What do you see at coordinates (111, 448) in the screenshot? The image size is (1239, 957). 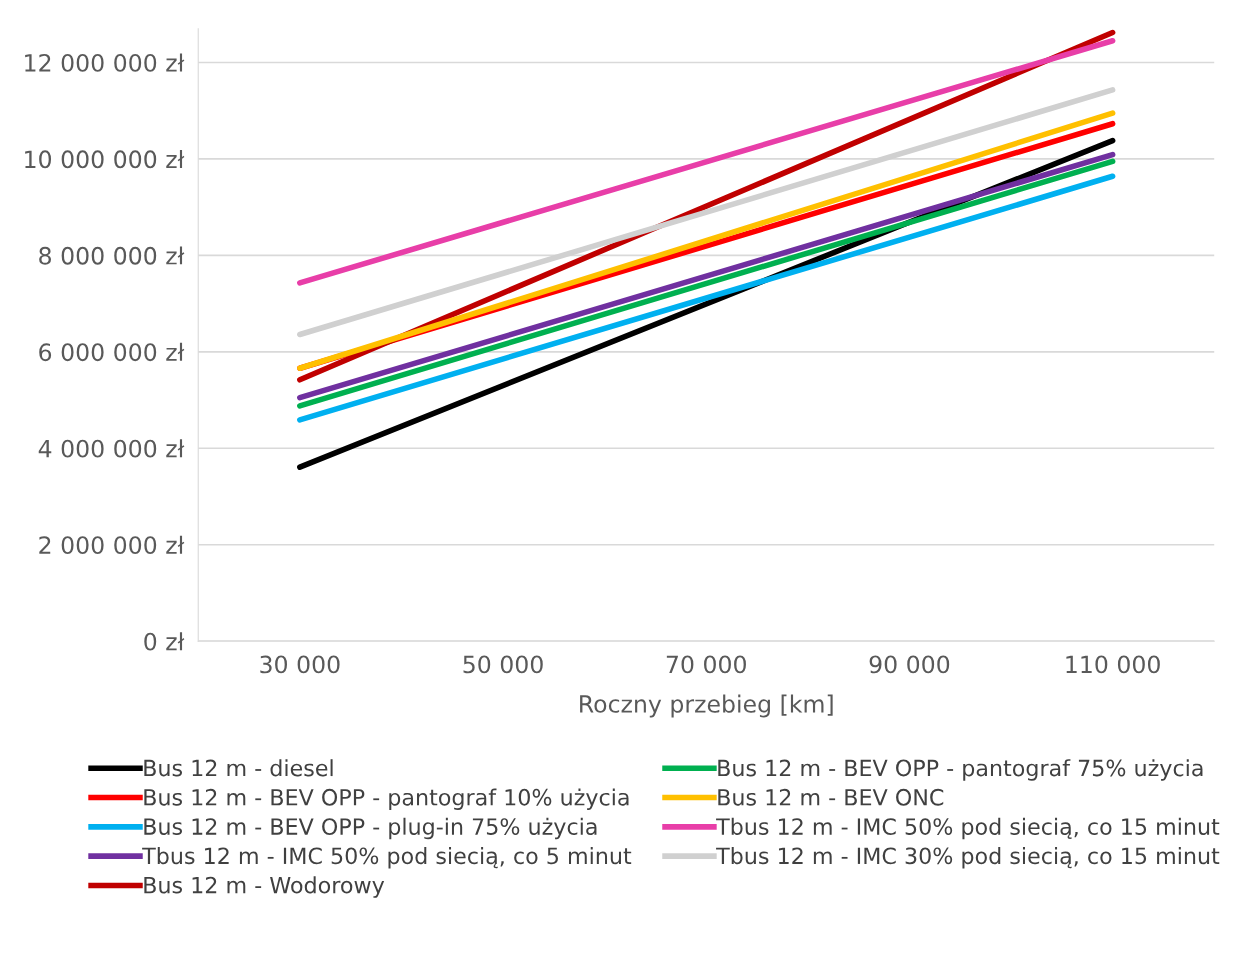 I see `y-tick-label: 4 000 000 zł` at bounding box center [111, 448].